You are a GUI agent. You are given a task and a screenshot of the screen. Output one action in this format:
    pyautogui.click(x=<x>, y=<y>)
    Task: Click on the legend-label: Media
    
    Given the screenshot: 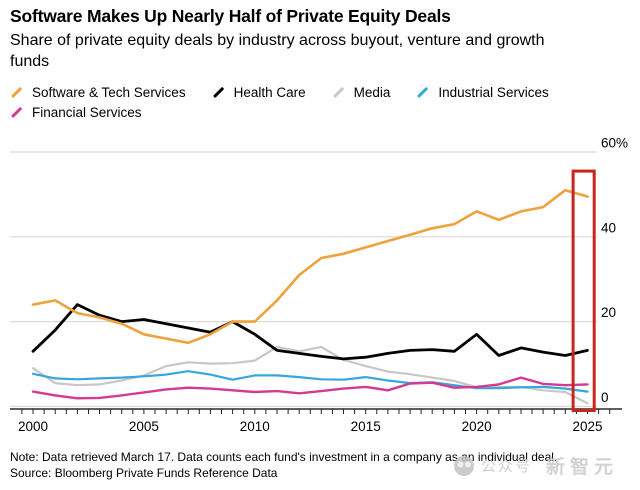 What is the action you would take?
    pyautogui.click(x=372, y=92)
    